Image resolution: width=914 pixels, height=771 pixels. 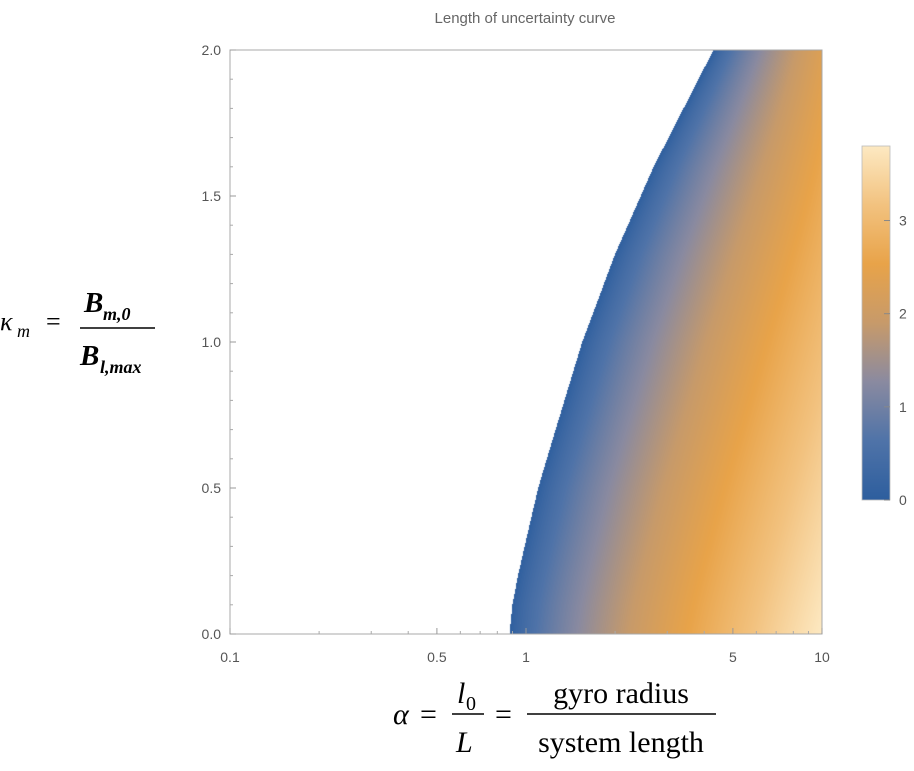 I want to click on colorbar-tick-label: 2, so click(x=903, y=314).